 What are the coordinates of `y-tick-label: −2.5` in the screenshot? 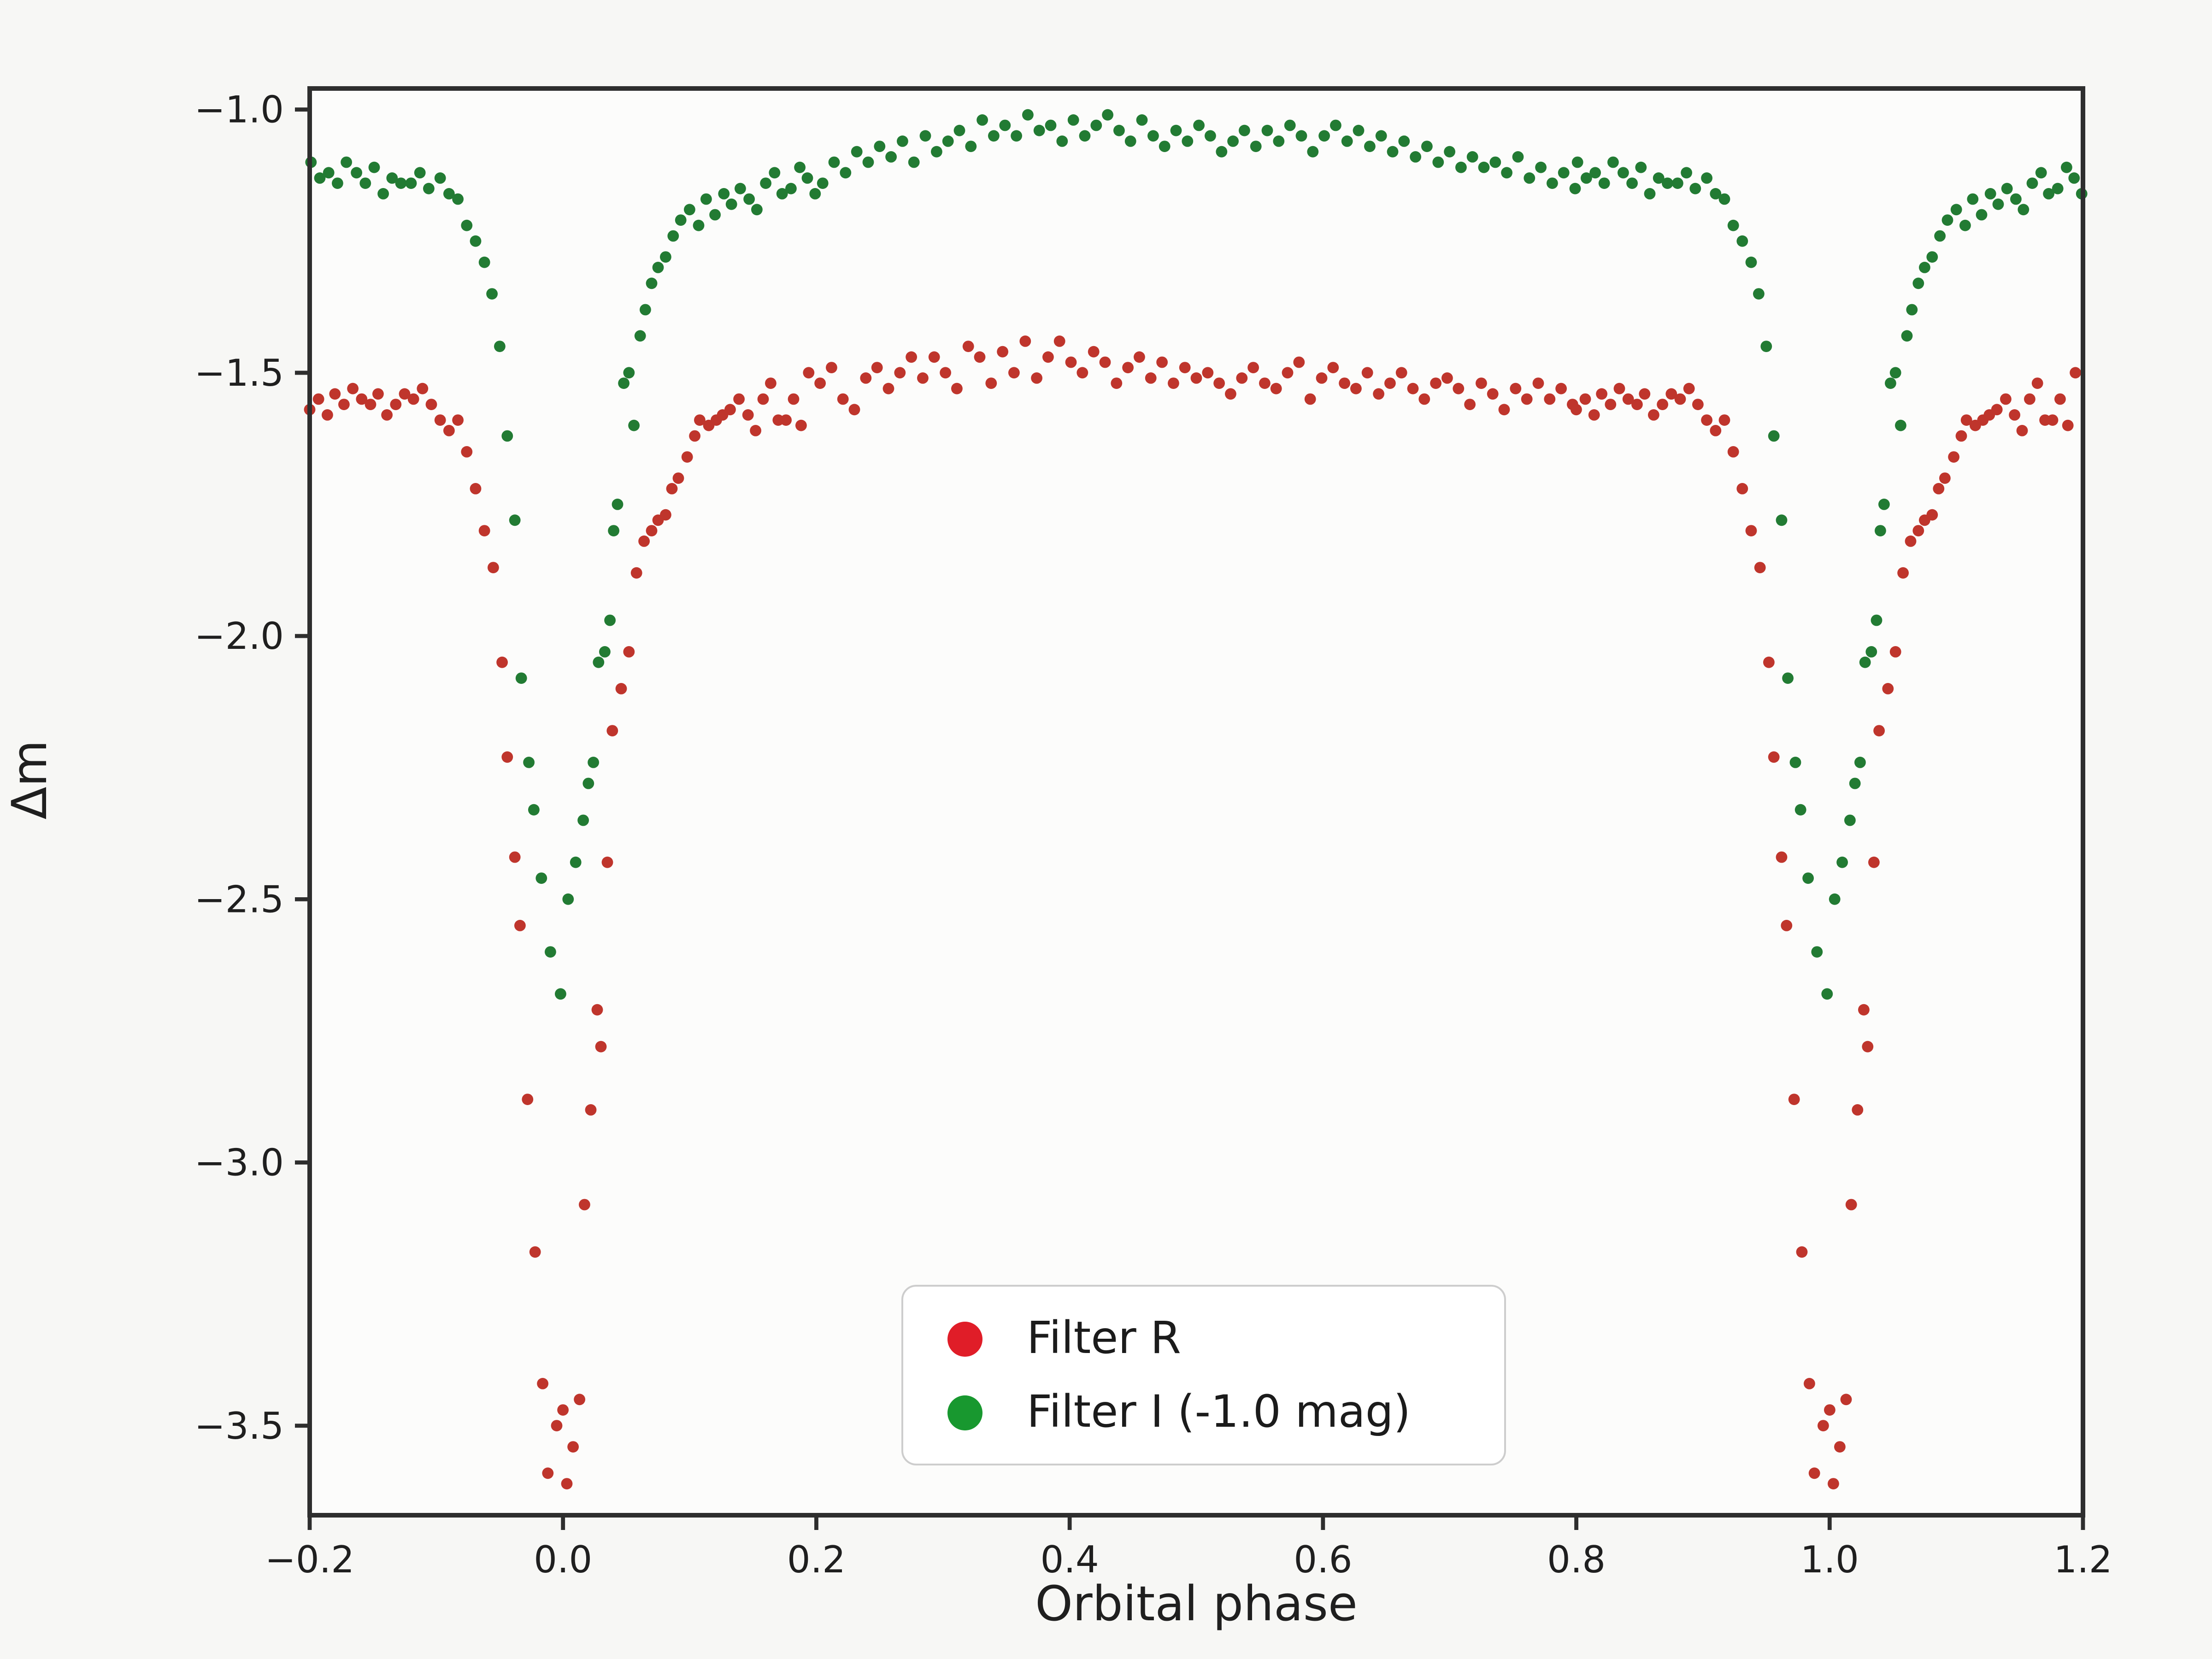 It's located at (239, 899).